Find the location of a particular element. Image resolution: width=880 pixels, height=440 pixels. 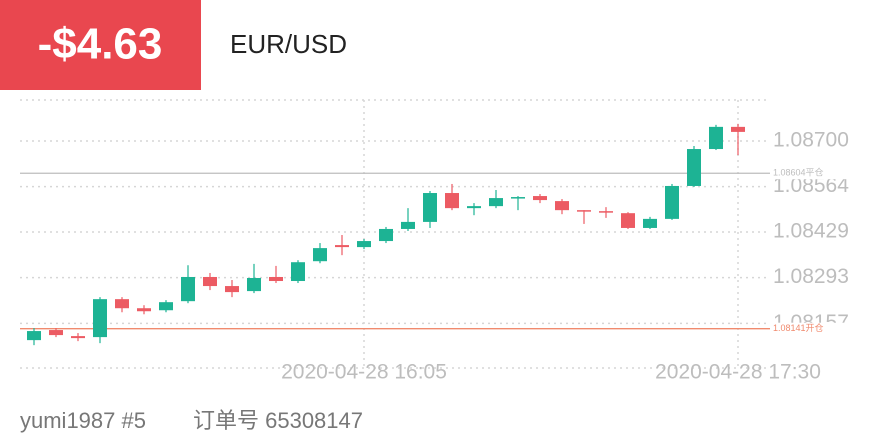

y-tick-label: 1.08293 is located at coordinates (811, 276).